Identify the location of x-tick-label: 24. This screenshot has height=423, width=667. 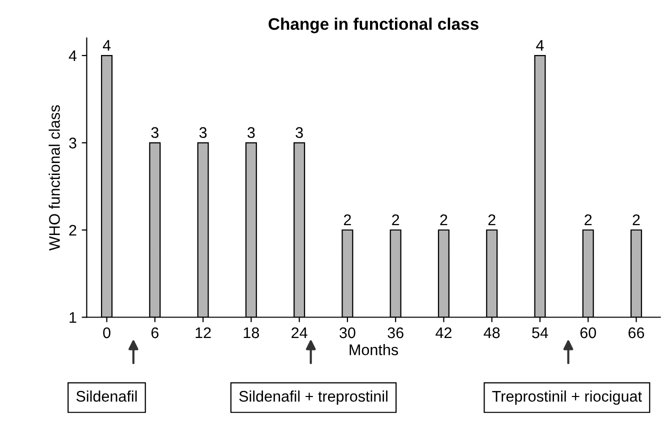
(300, 332).